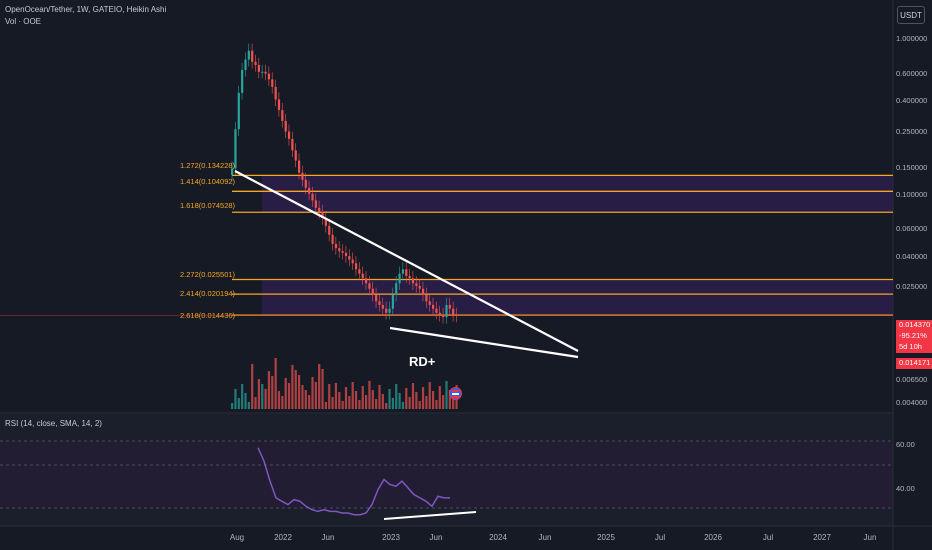  Describe the element at coordinates (912, 73) in the screenshot. I see `price-tick: 0.600000` at that location.